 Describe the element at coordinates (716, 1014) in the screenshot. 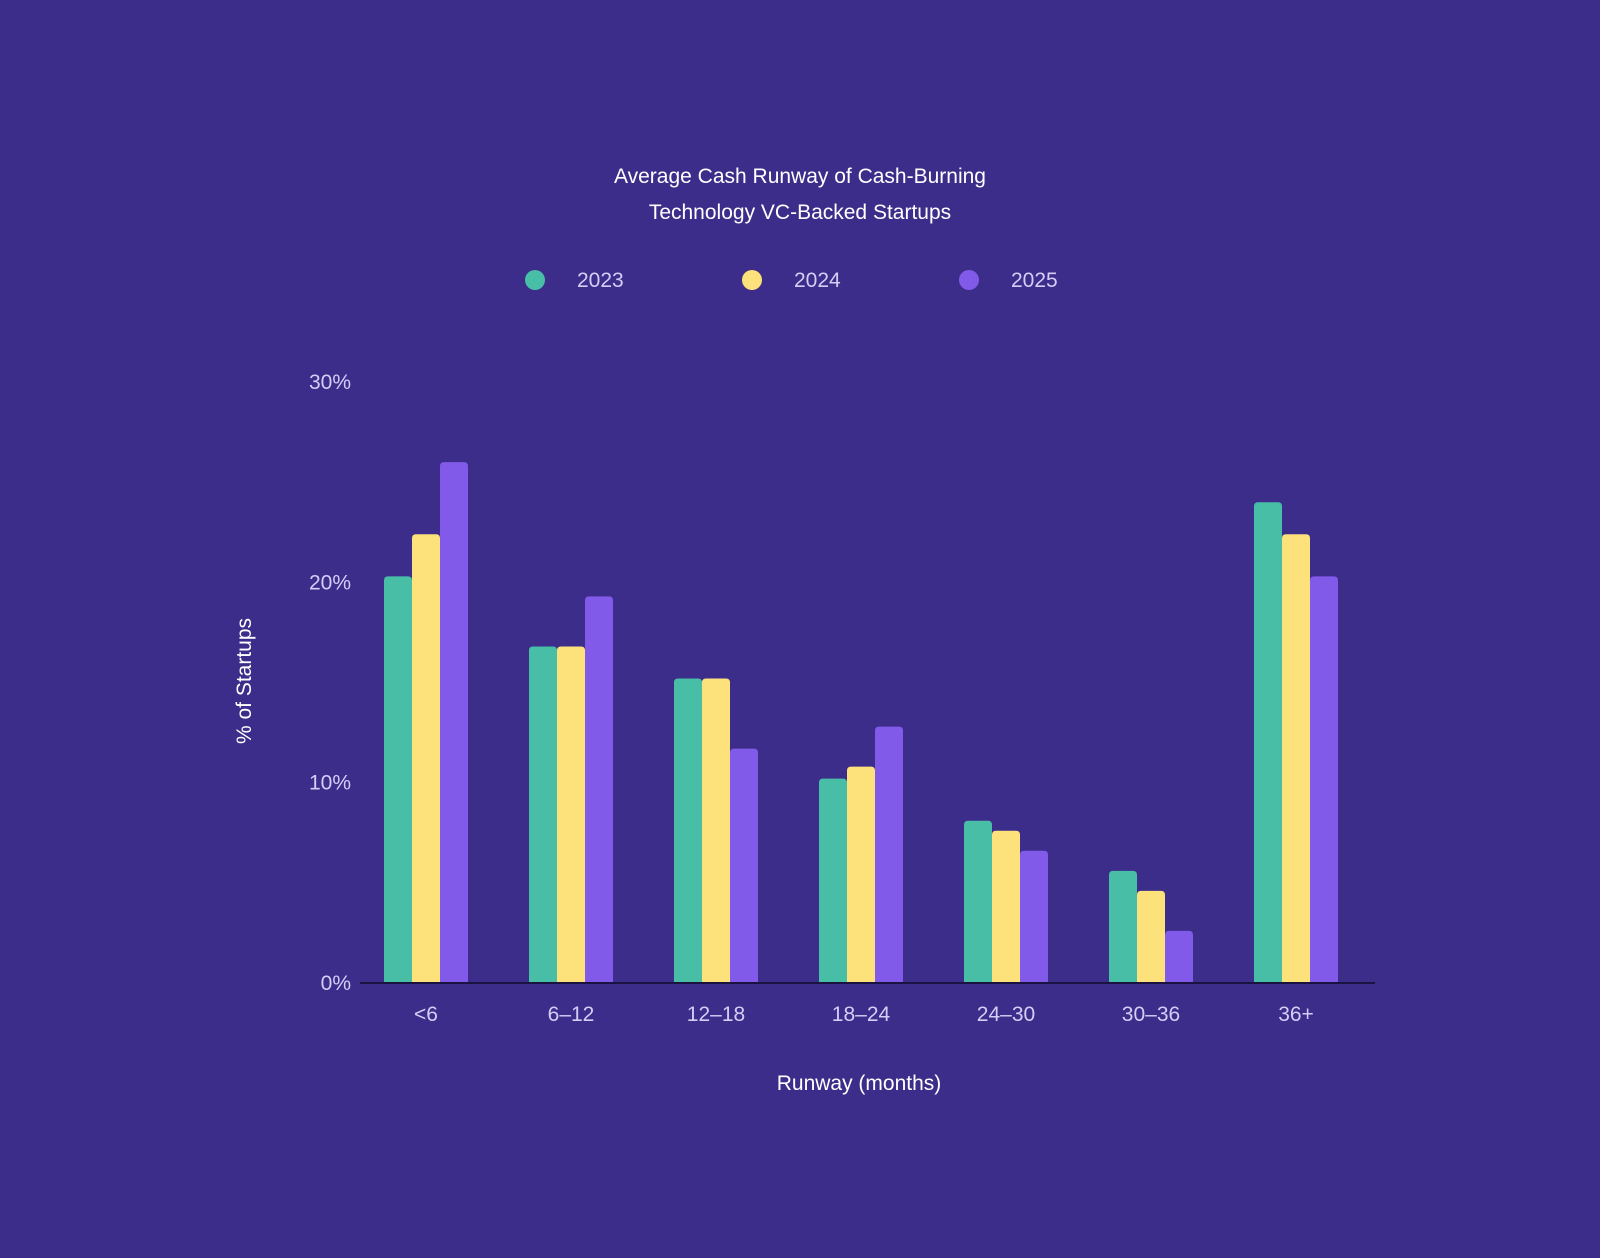

I see `x-tick-label: 12–18` at that location.